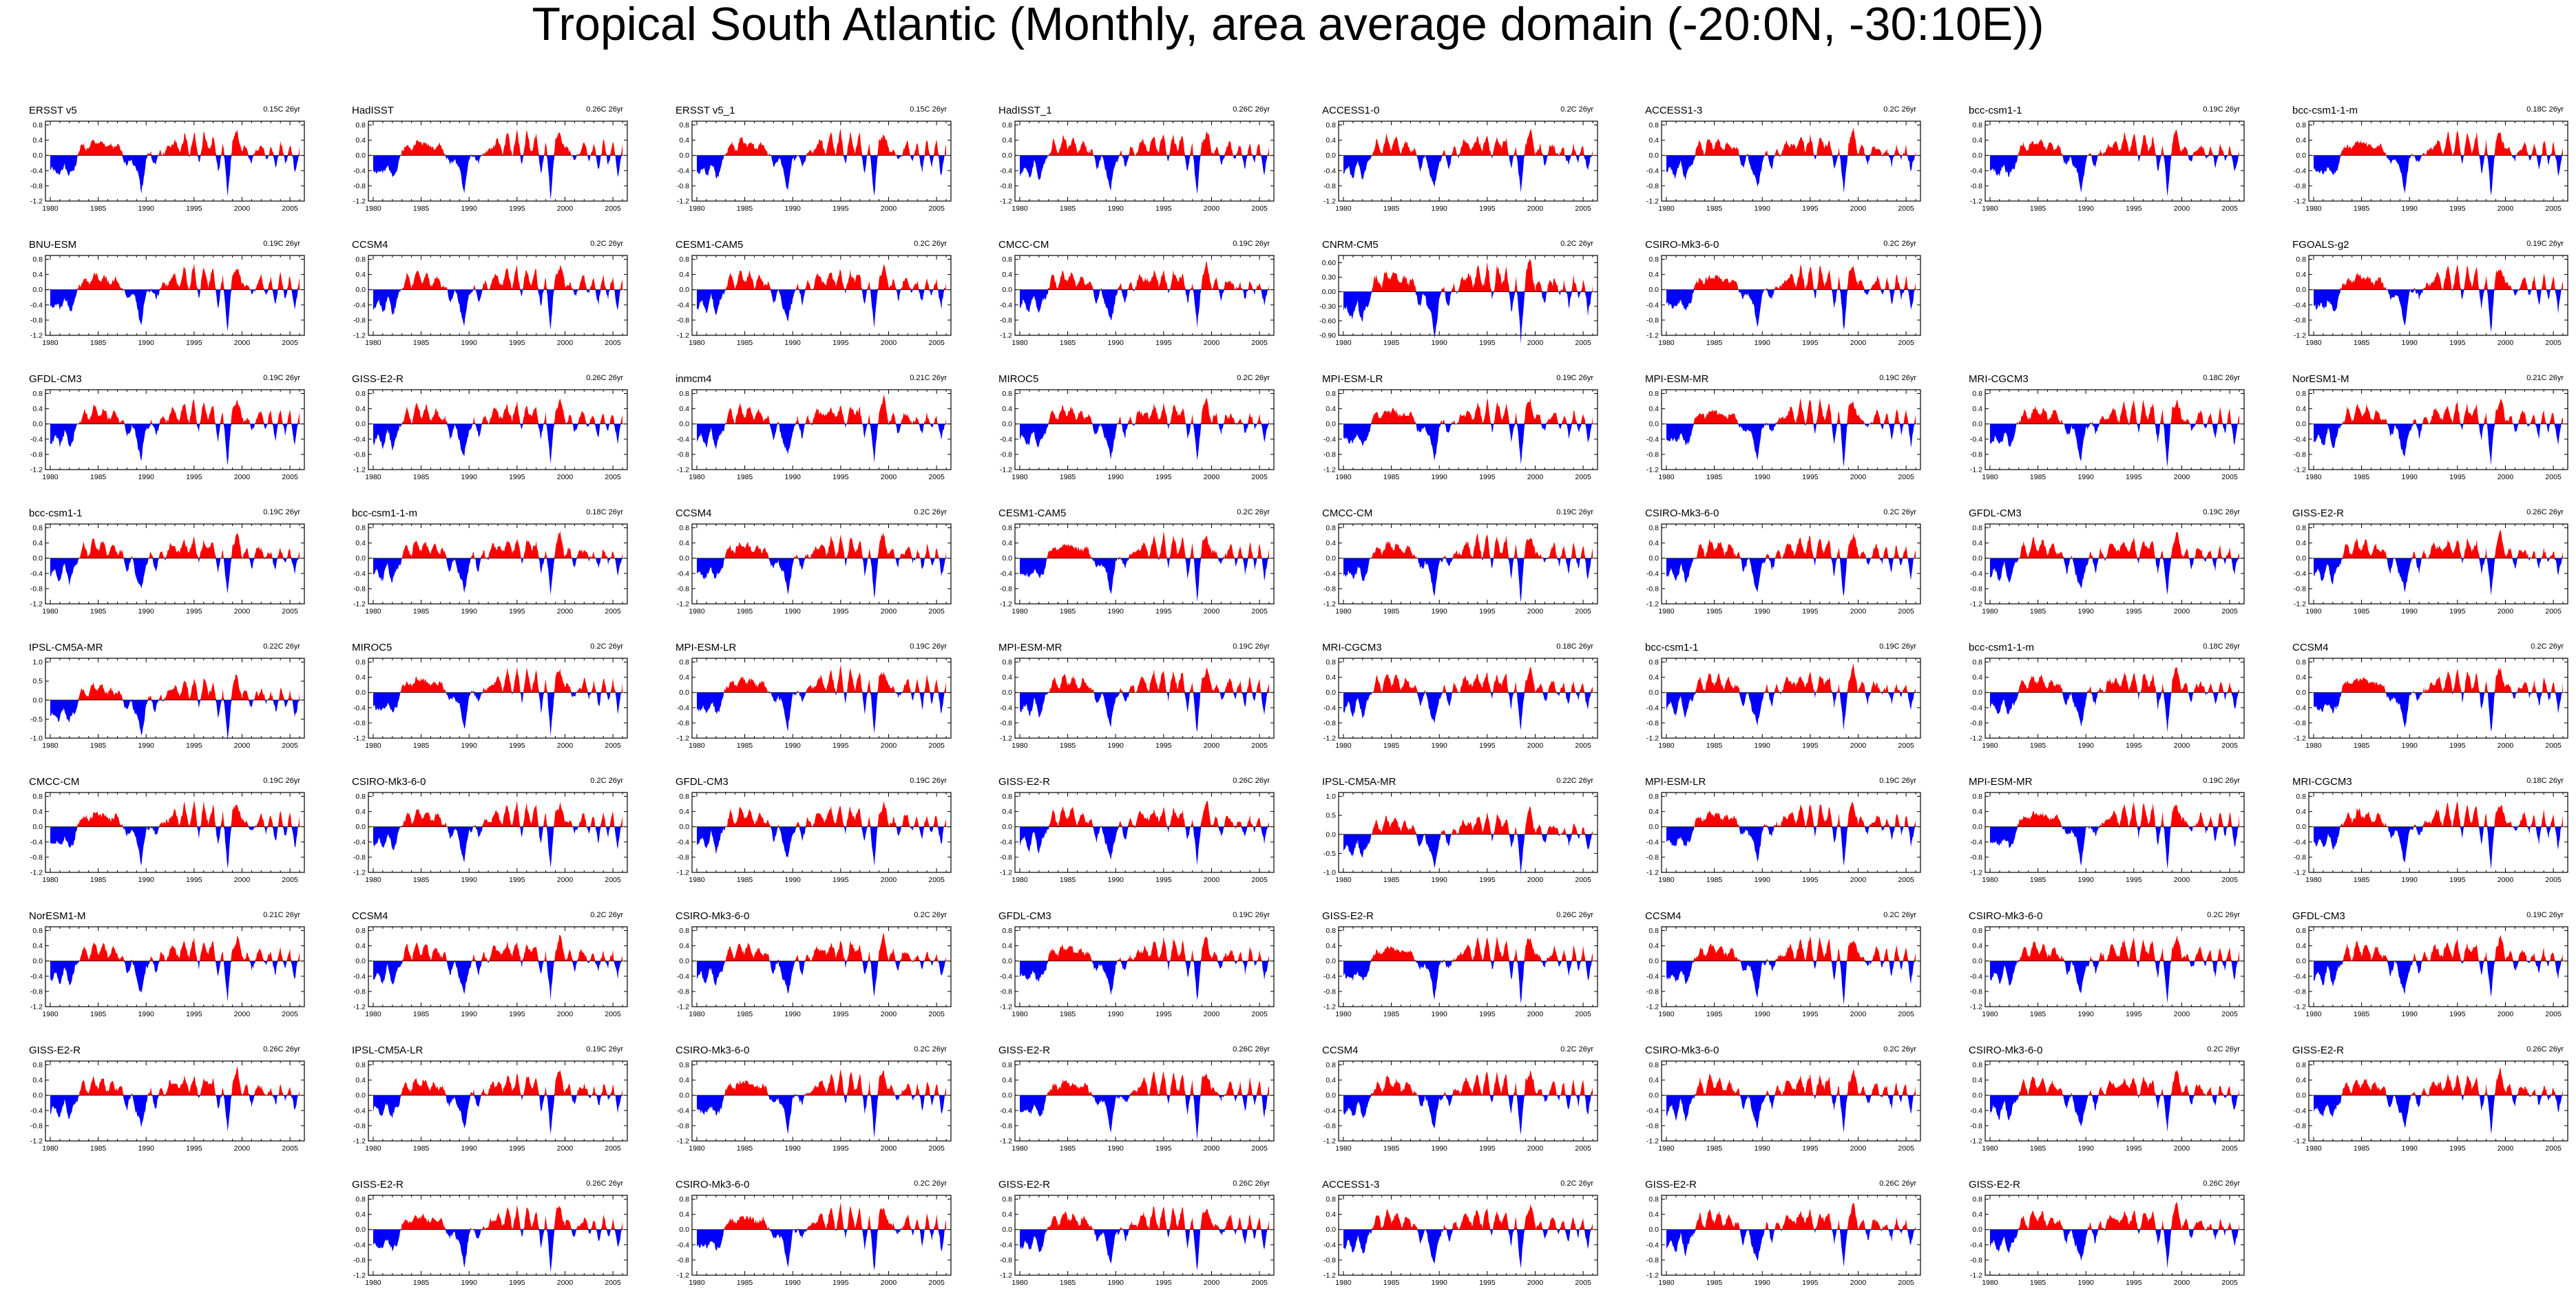 The height and width of the screenshot is (1311, 2576). Describe the element at coordinates (1023, 245) in the screenshot. I see `panel-title: CMCC-CM` at that location.